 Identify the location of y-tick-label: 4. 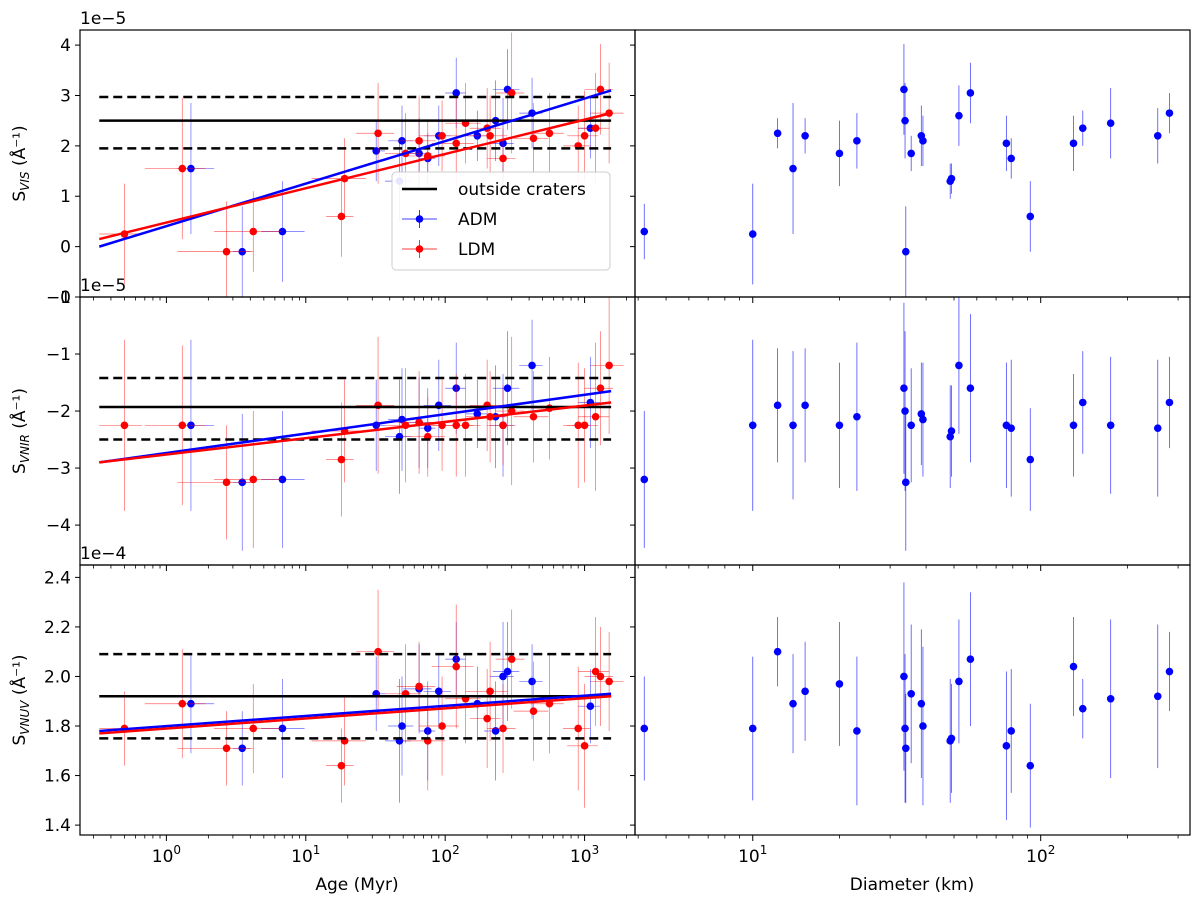
(65, 46).